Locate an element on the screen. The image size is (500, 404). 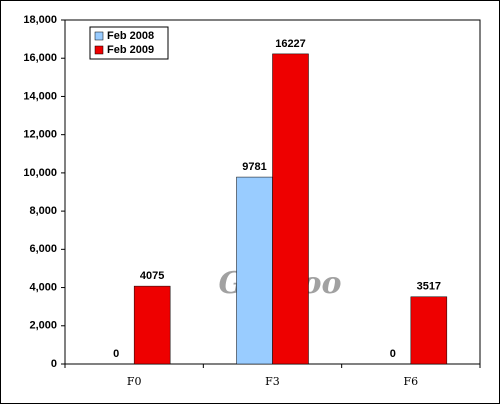
x-tick-label: F0 is located at coordinates (134, 381).